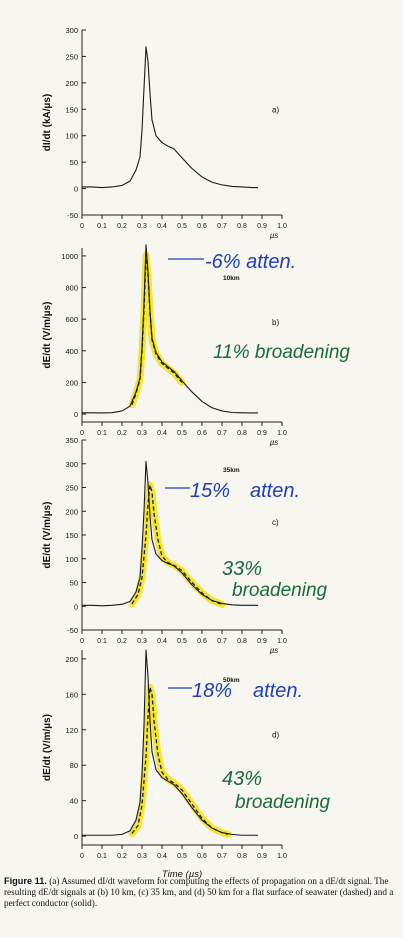 This screenshot has width=403, height=938. Describe the element at coordinates (102, 226) in the screenshot. I see `x-tick-label-a: 0.1` at that location.